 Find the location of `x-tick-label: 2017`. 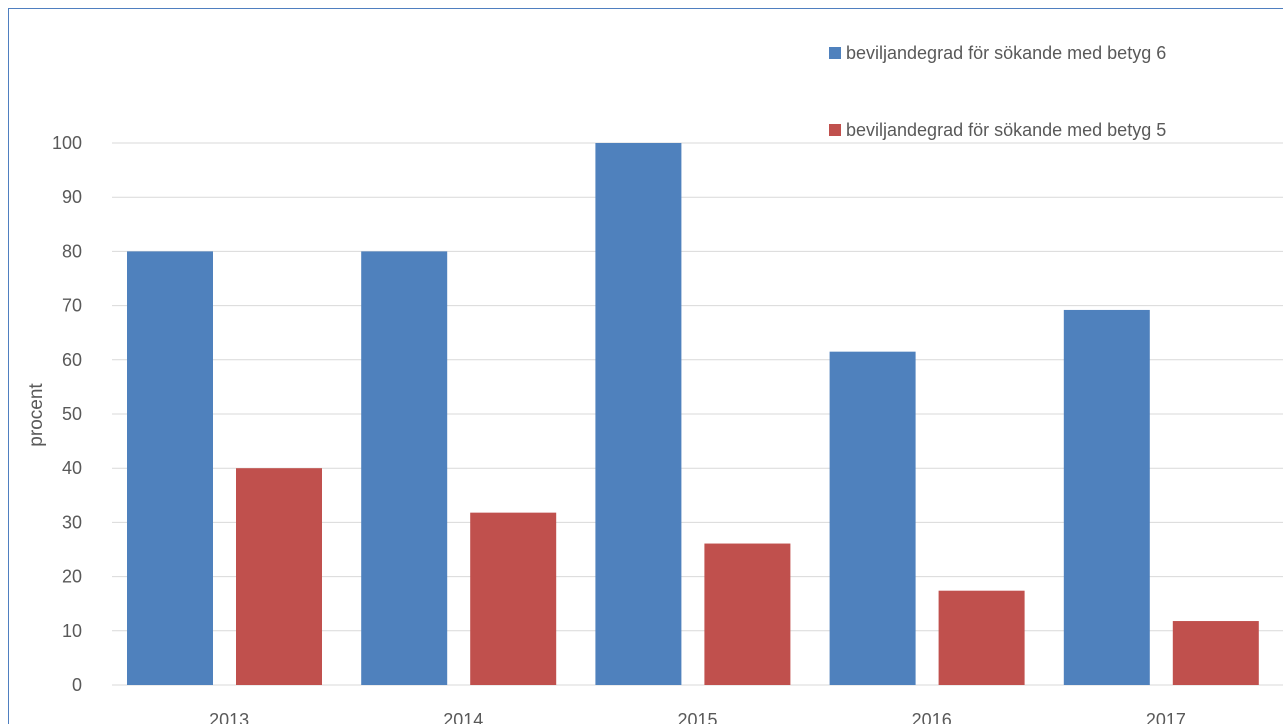

x-tick-label: 2017 is located at coordinates (1166, 717).